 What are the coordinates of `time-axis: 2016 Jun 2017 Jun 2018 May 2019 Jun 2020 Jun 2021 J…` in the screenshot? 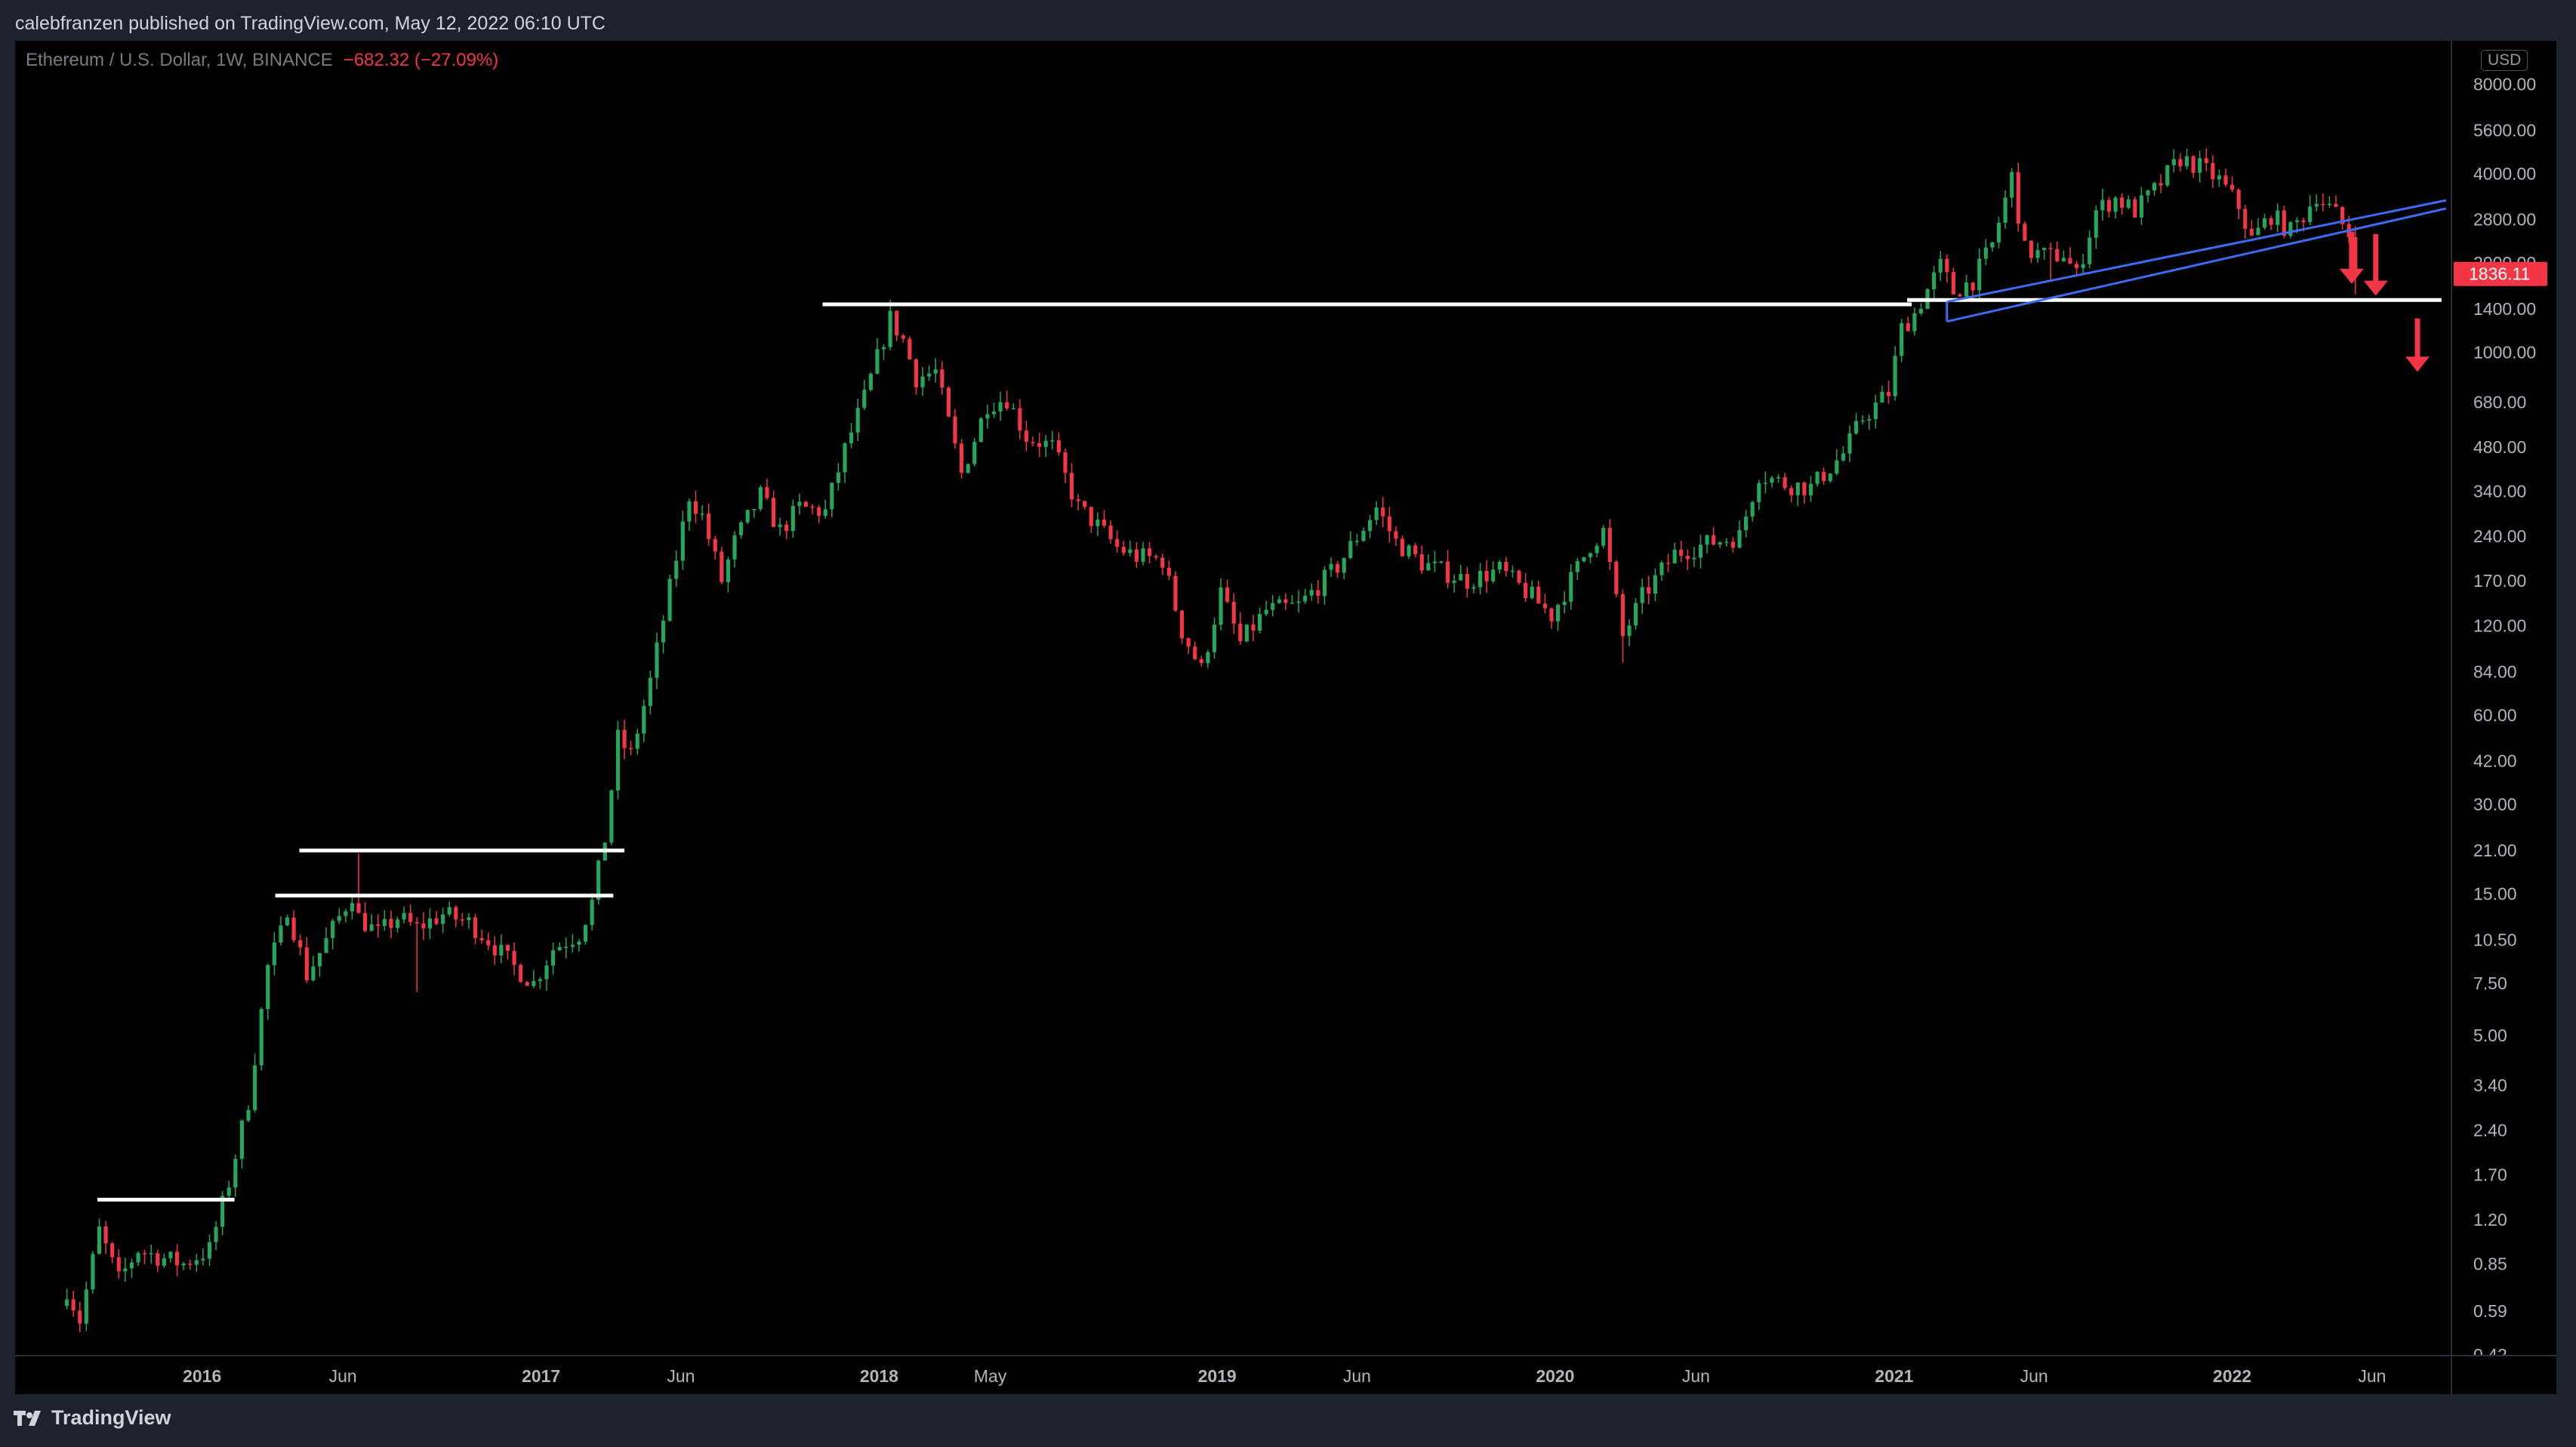 It's located at (1233, 1374).